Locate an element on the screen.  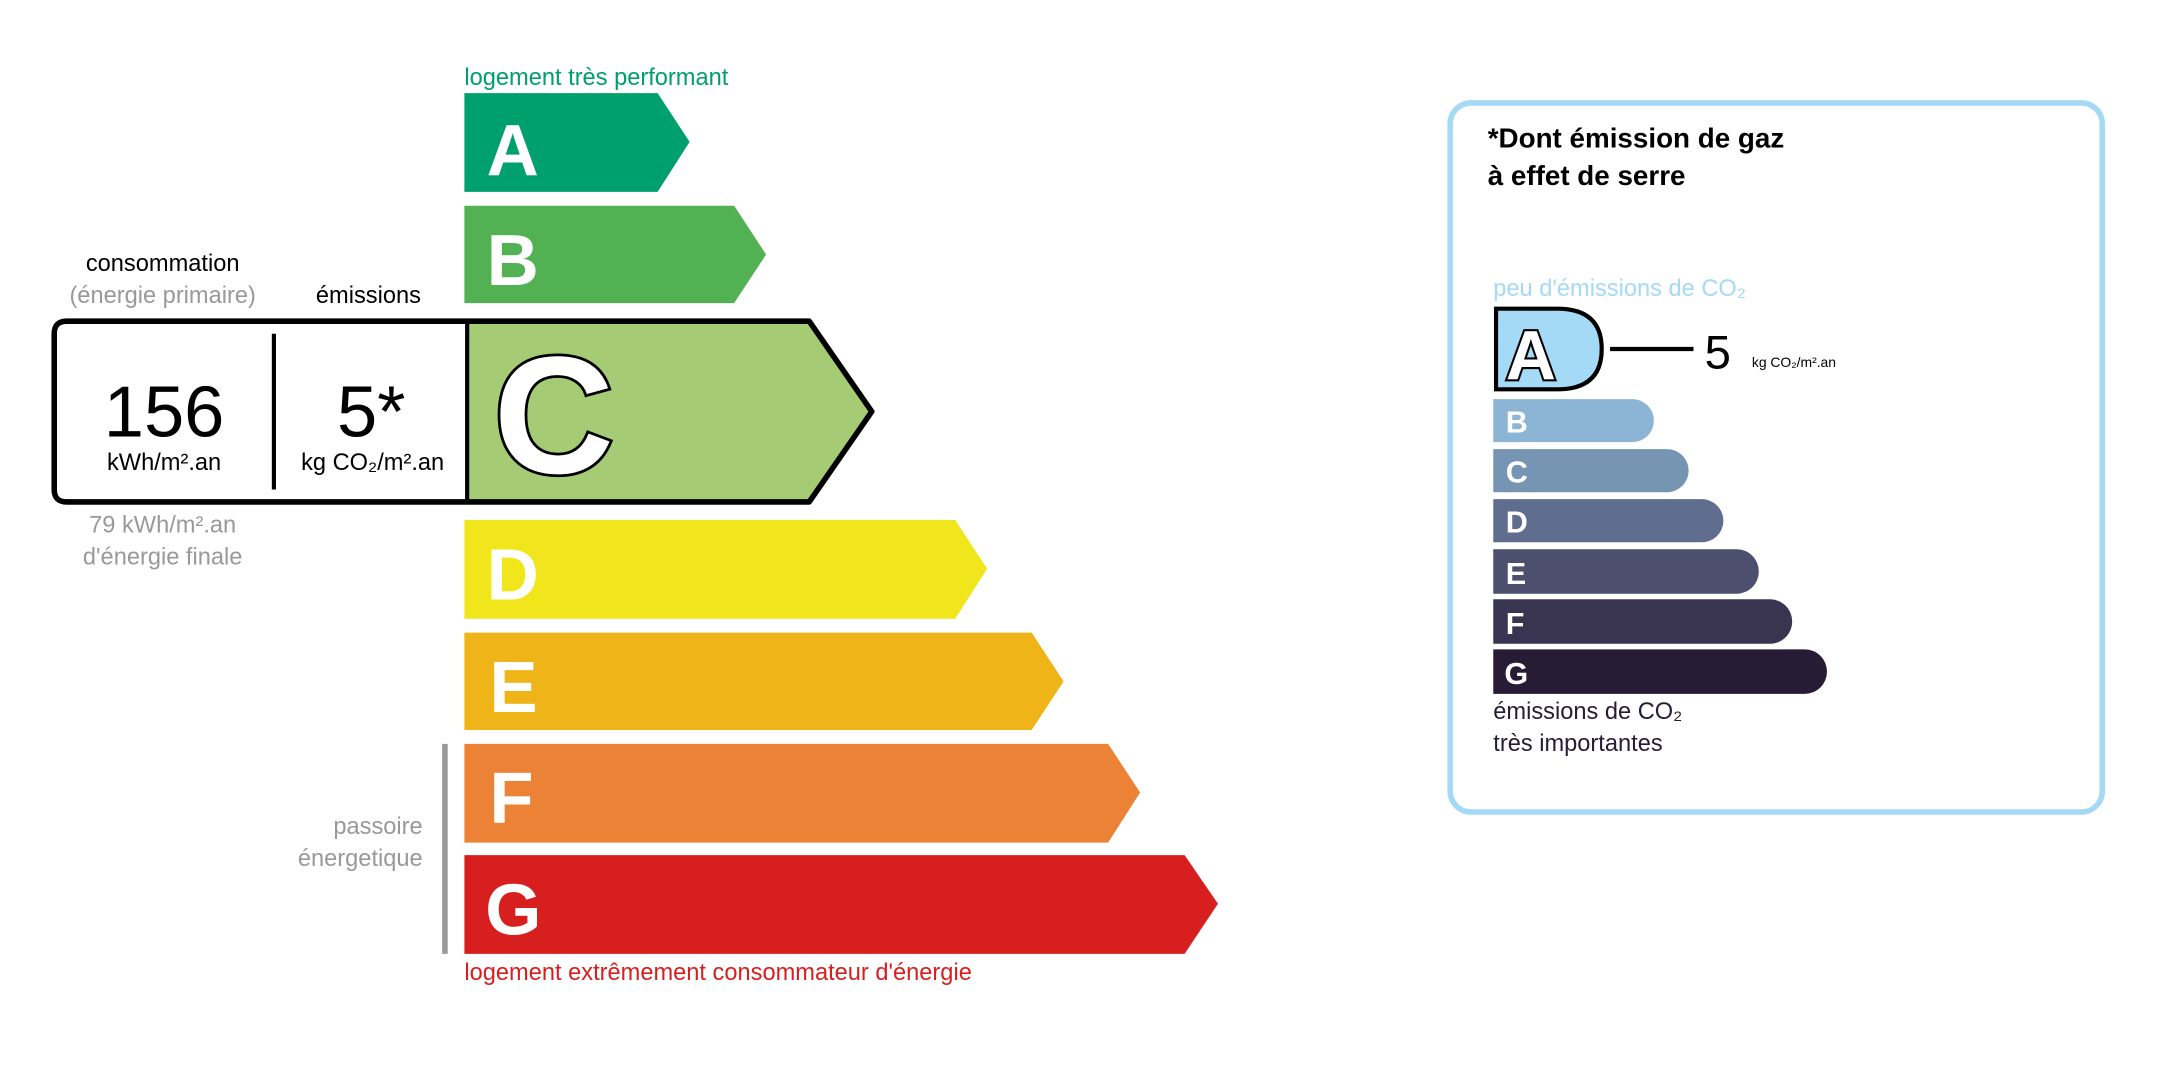
ges-letter-b: B is located at coordinates (1517, 422).